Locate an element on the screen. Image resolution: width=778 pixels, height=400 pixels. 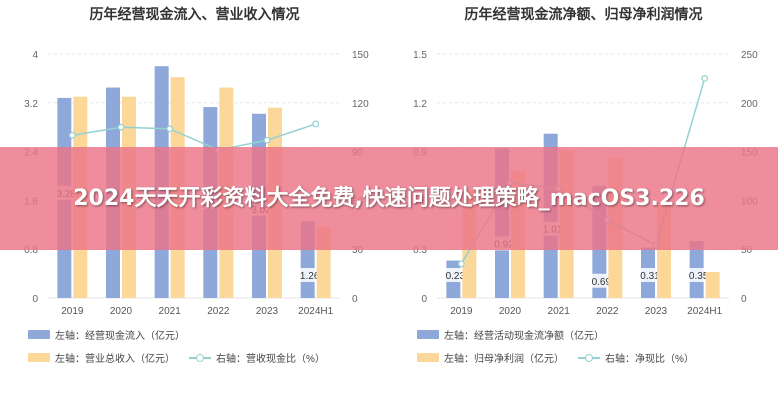
chart-title: 历年经营现金流净额、归母净利润情况 is located at coordinates (583, 14).